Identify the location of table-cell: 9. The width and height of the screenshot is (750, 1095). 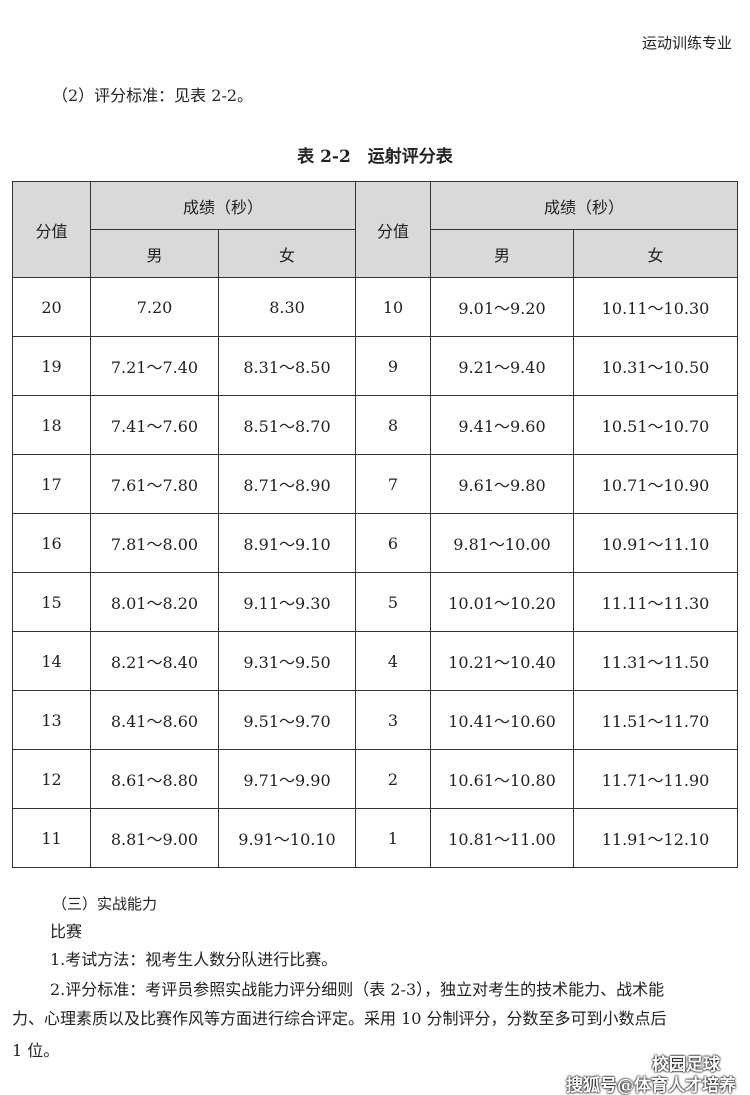
(393, 366).